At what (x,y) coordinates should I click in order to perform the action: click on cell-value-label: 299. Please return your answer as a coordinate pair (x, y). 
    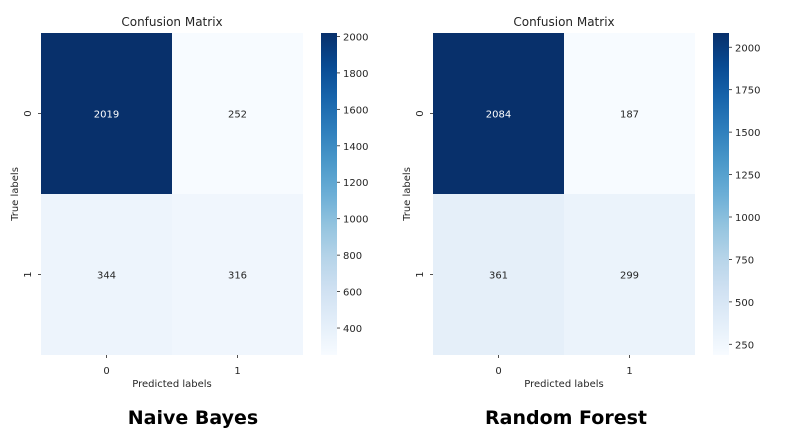
    Looking at the image, I should click on (629, 276).